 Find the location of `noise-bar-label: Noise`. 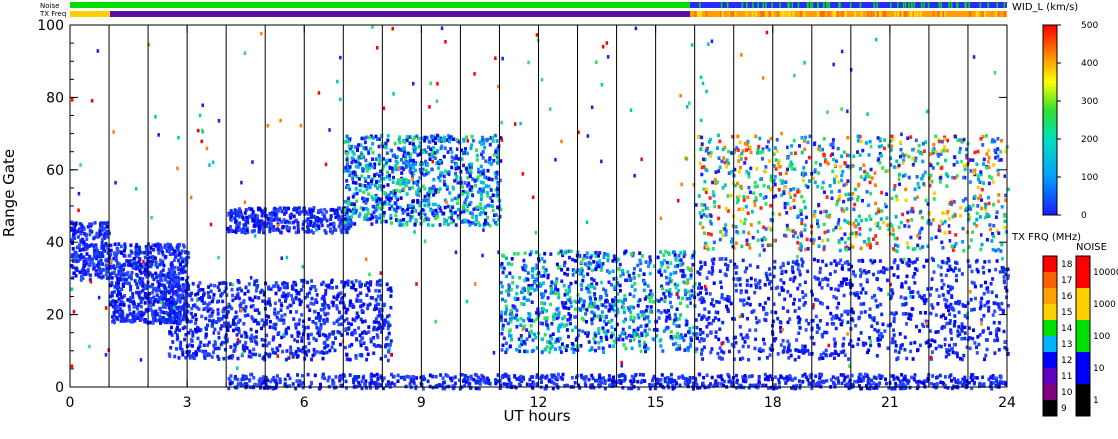

noise-bar-label: Noise is located at coordinates (49, 6).